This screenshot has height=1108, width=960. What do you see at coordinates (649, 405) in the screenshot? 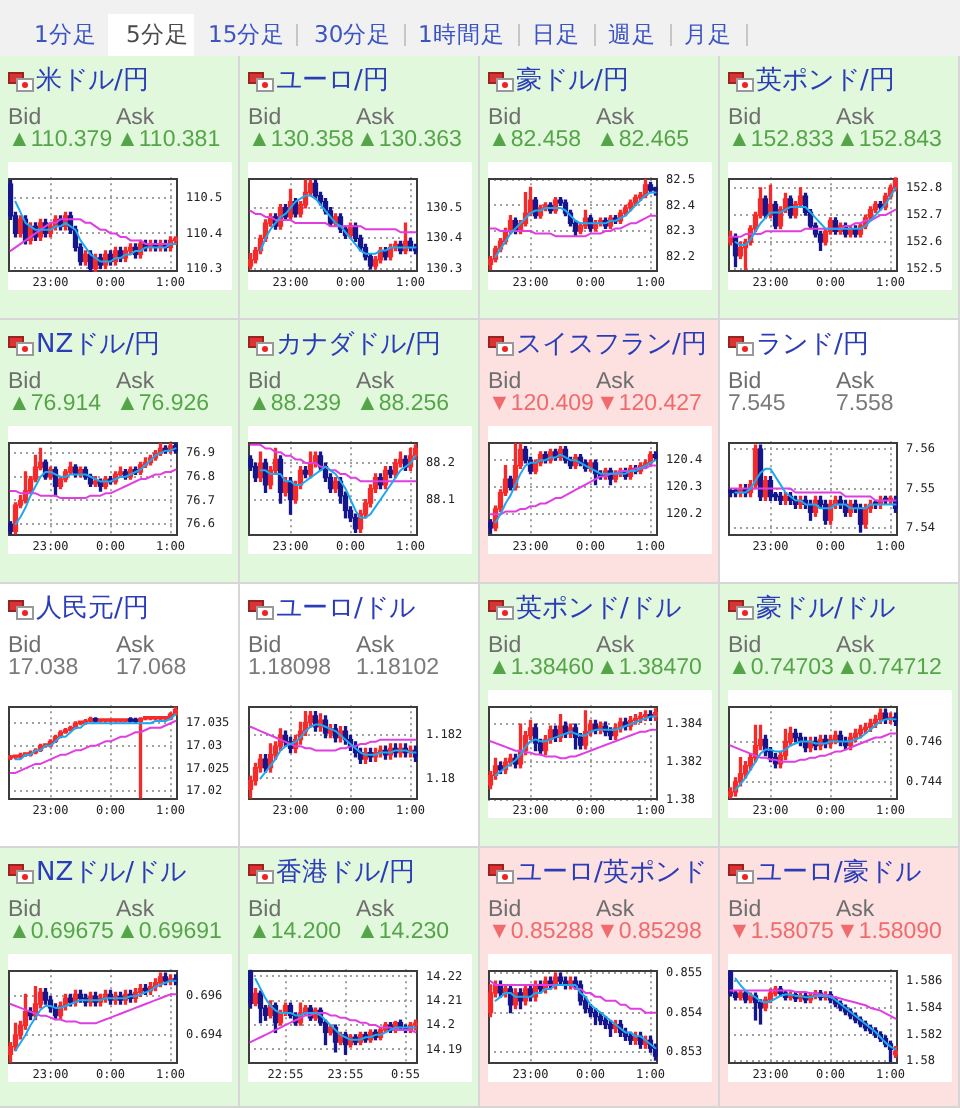
I see `text: ▼120.427` at bounding box center [649, 405].